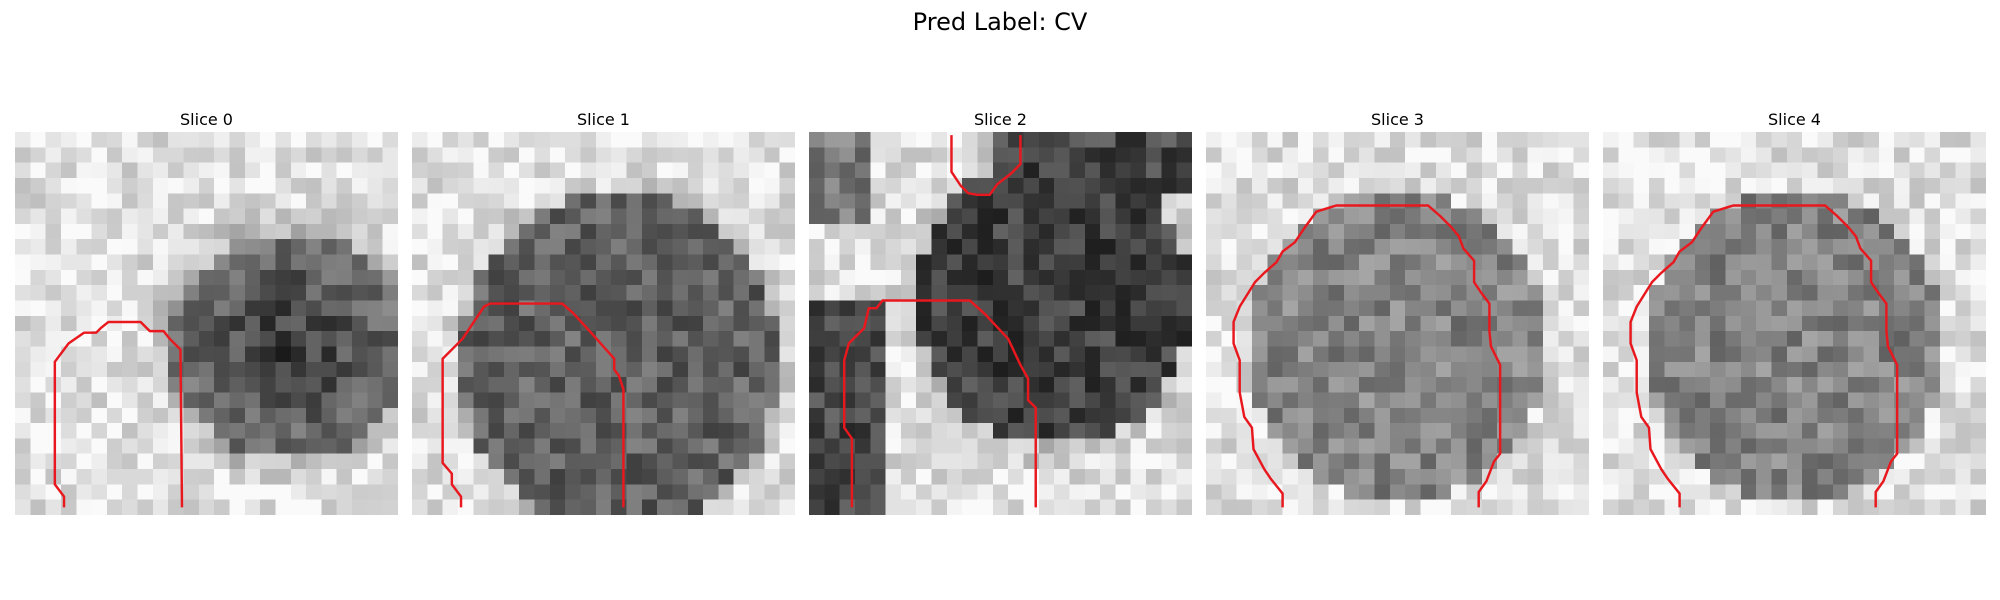 This screenshot has height=600, width=2000. I want to click on slice-panel-4: Slice 4, so click(1794, 311).